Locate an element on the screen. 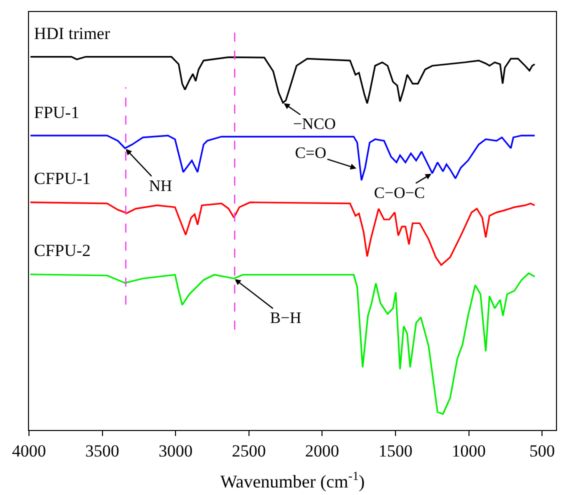  x-tick-label: 1000 is located at coordinates (469, 451).